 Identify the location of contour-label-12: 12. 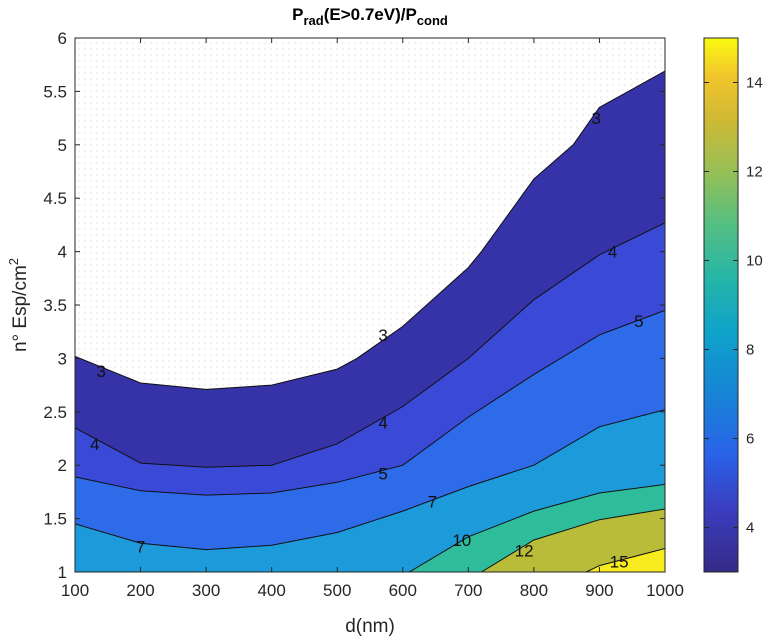
(524, 551).